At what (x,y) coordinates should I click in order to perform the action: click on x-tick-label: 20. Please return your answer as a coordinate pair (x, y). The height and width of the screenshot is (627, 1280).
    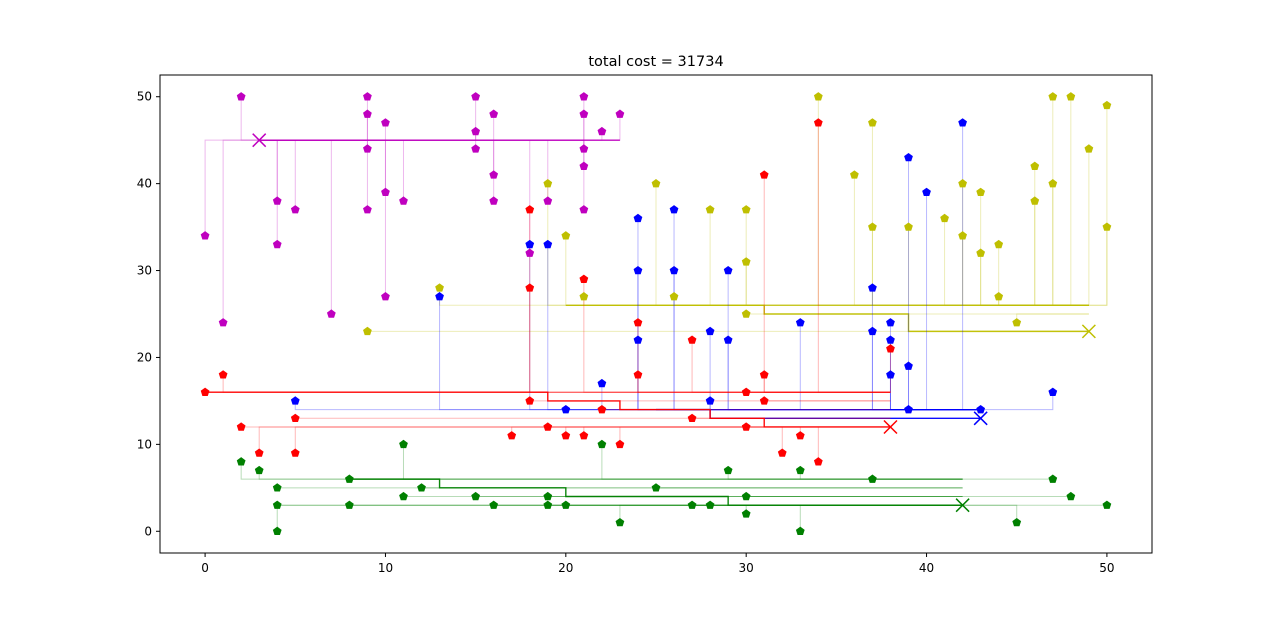
    Looking at the image, I should click on (565, 568).